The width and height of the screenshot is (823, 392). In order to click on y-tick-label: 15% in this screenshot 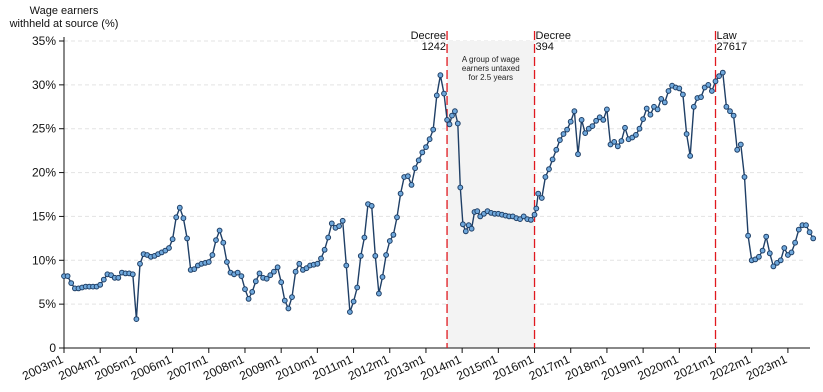, I will do `click(44, 216)`.